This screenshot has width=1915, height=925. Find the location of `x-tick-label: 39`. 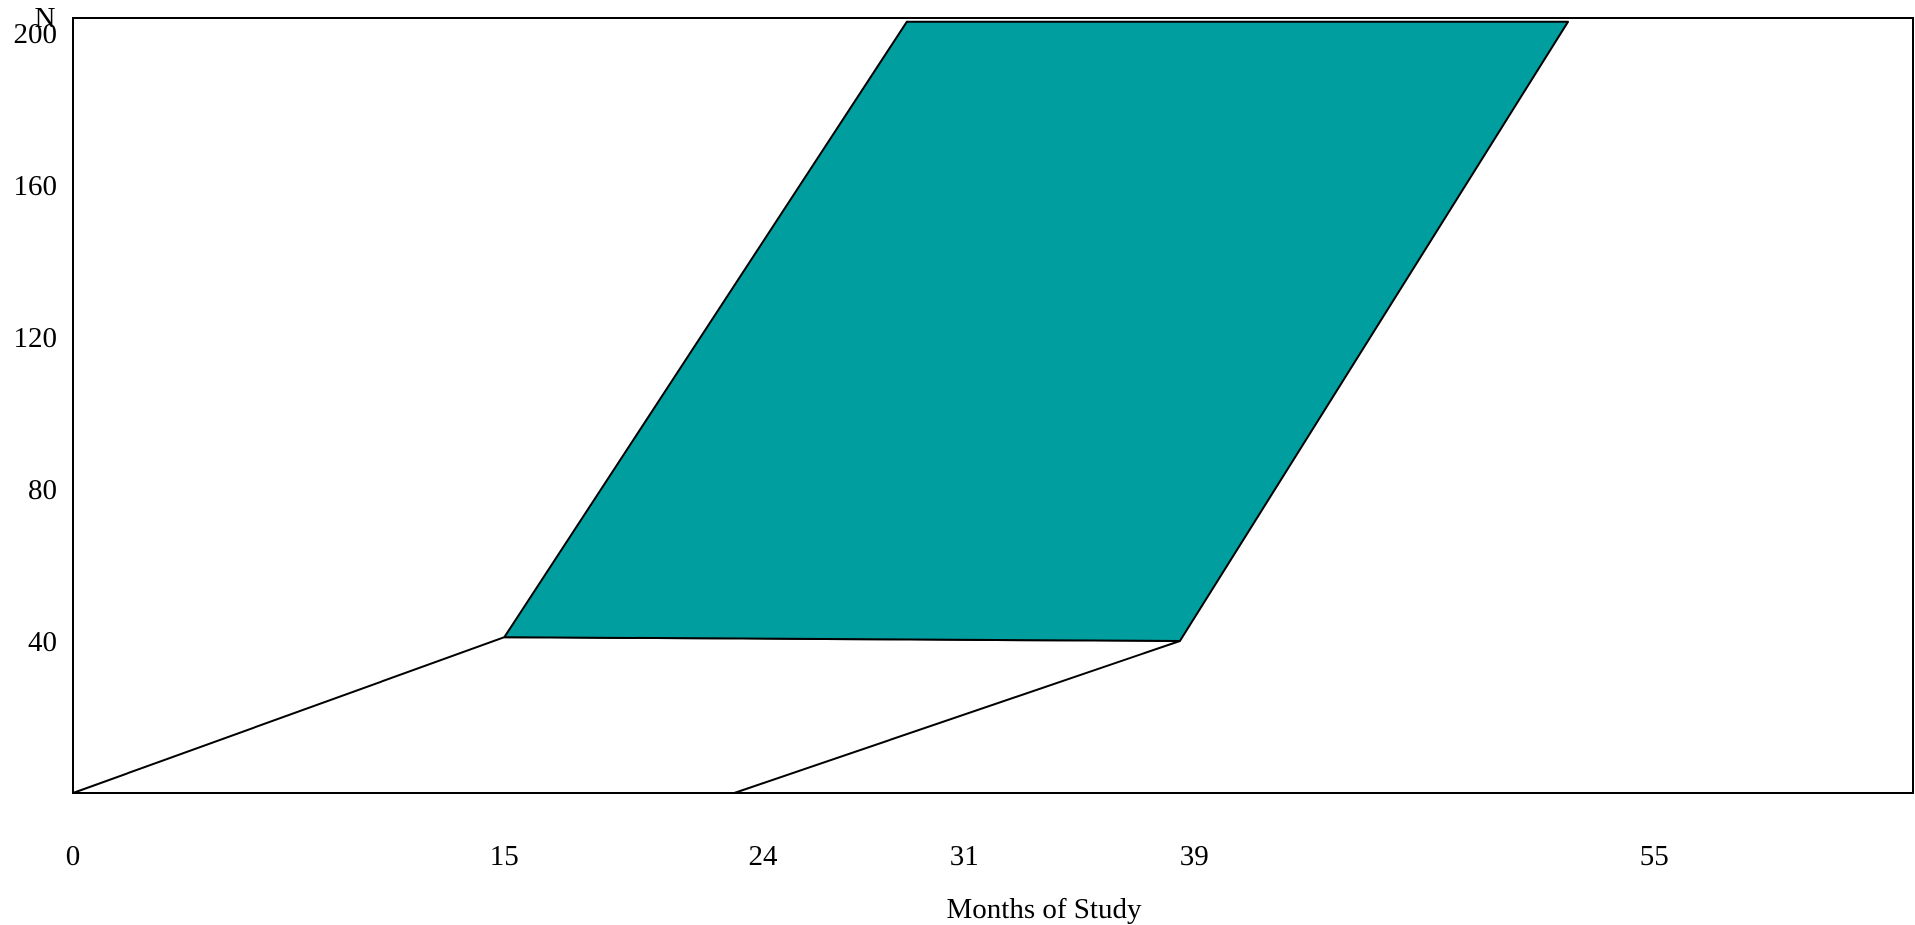

x-tick-label: 39 is located at coordinates (1194, 856).